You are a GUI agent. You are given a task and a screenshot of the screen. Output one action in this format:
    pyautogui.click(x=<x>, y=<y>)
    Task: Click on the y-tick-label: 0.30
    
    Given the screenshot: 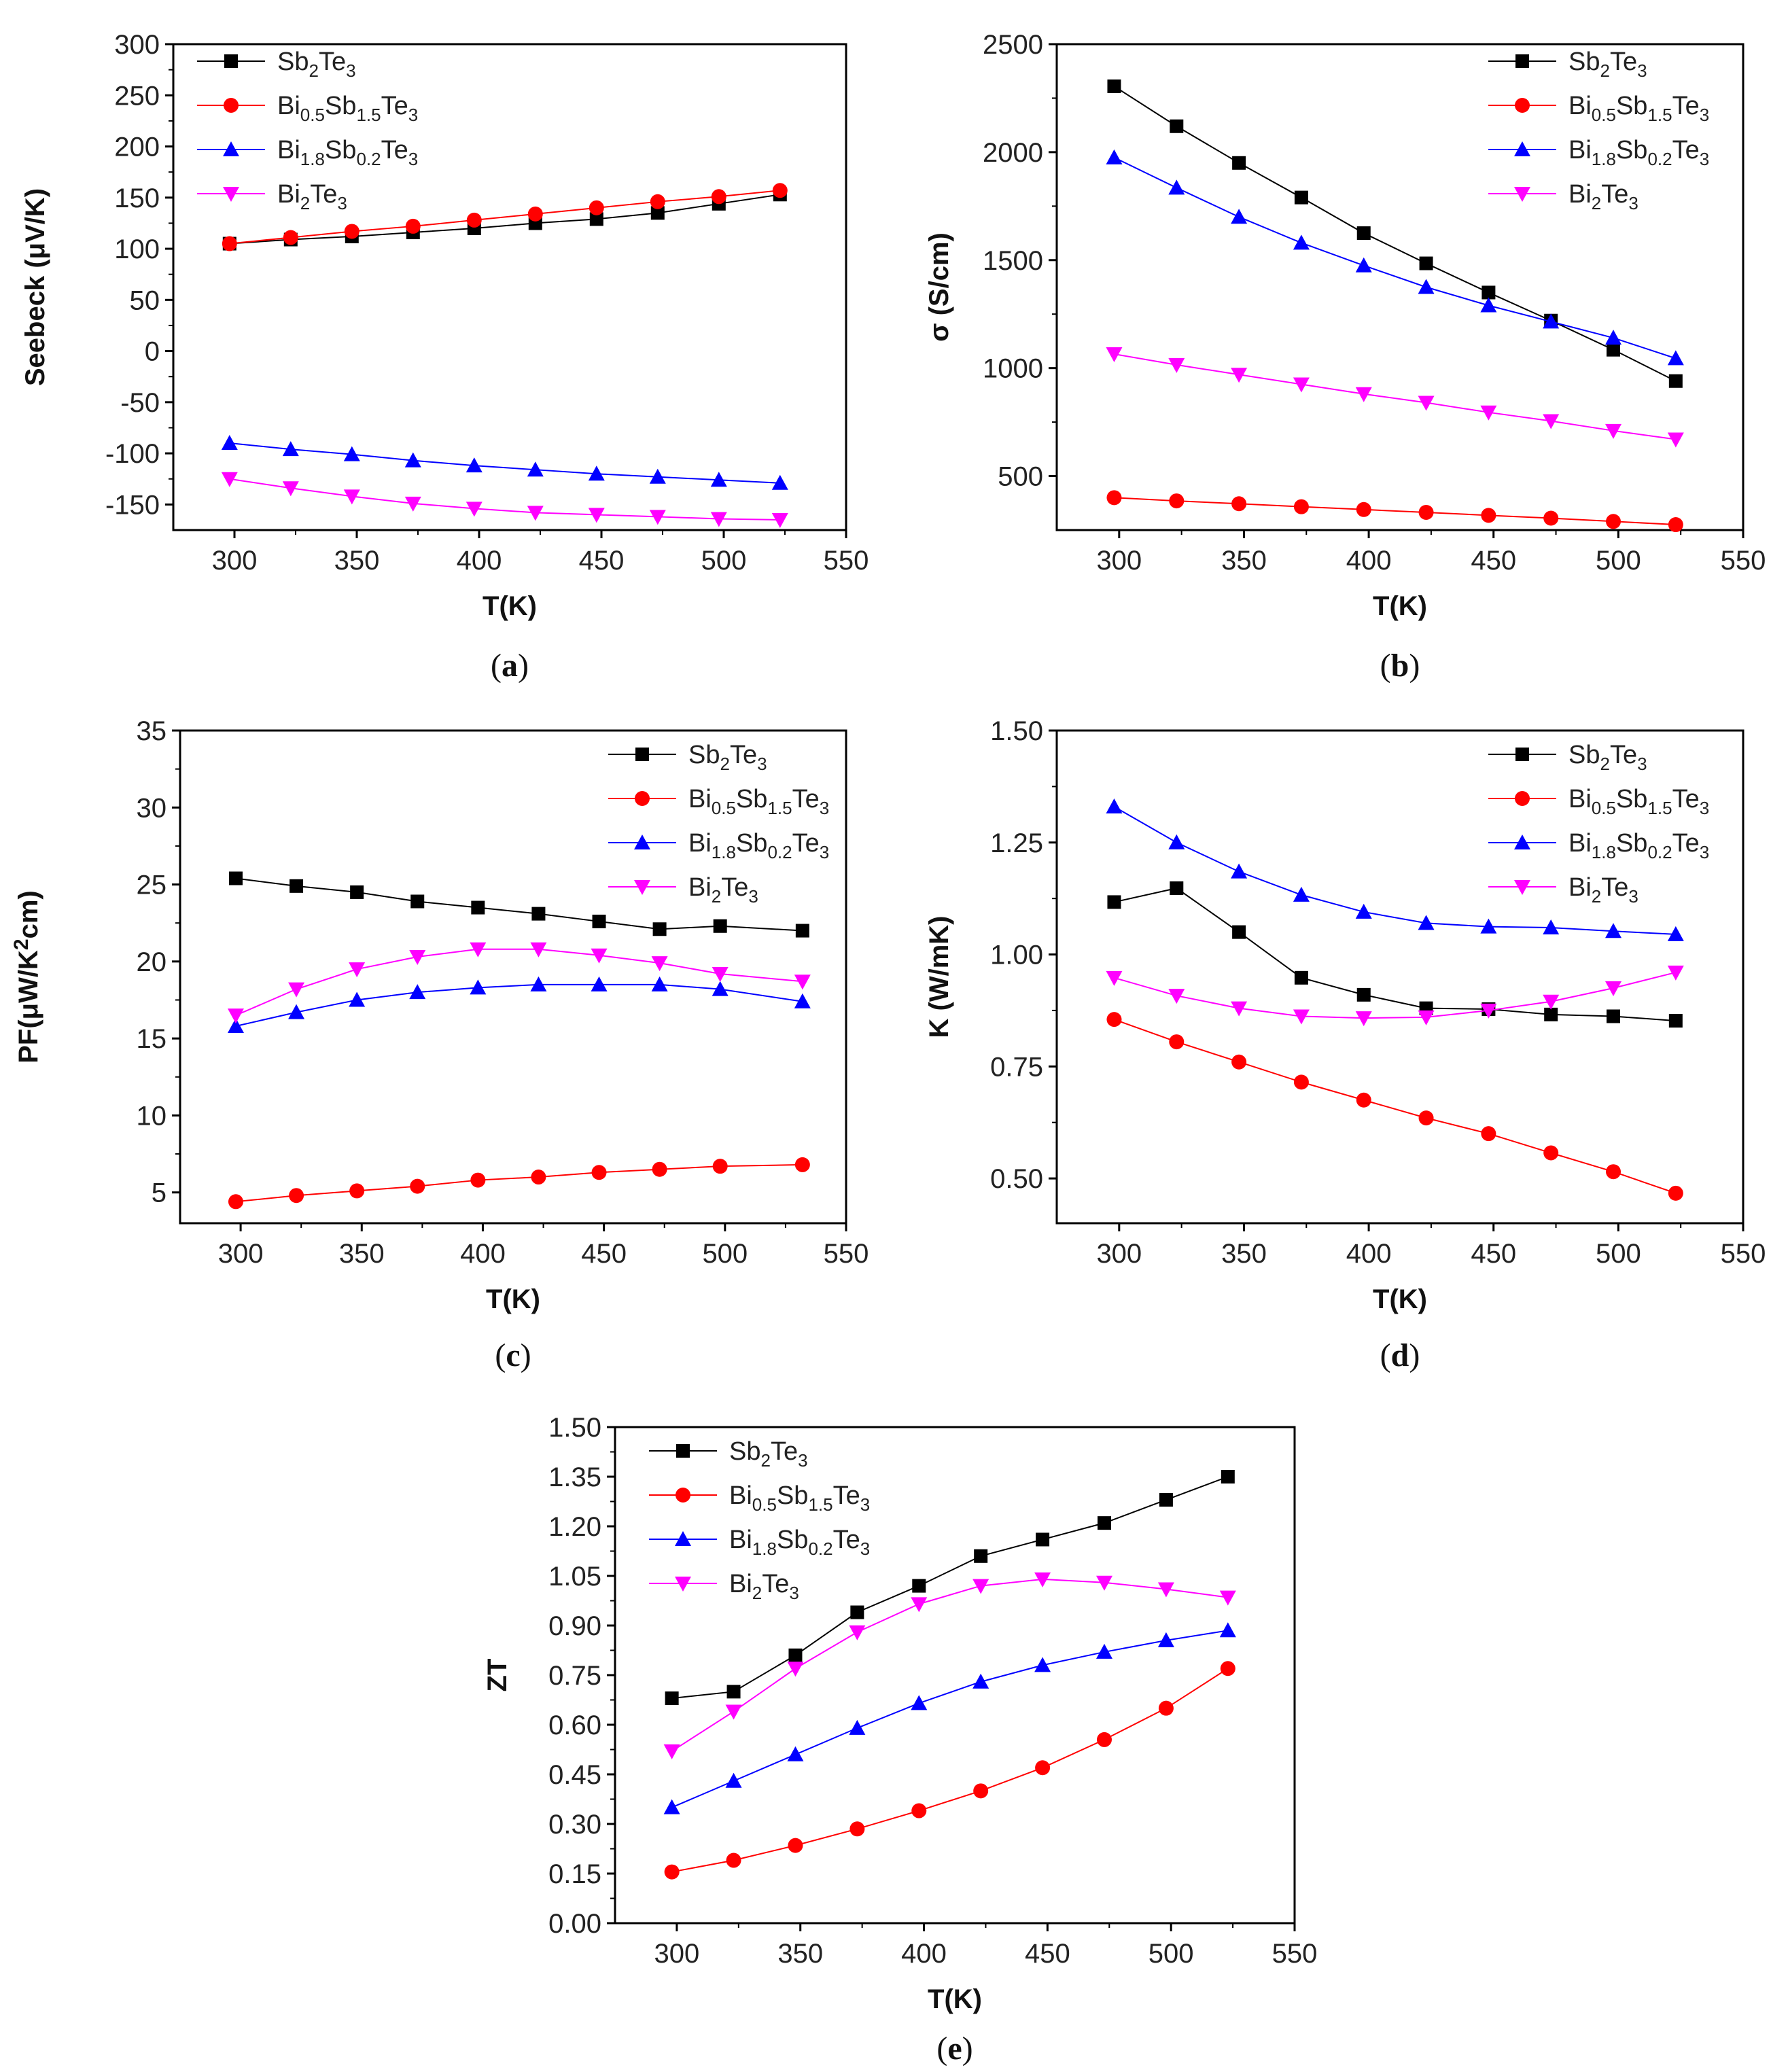 What is the action you would take?
    pyautogui.click(x=574, y=1825)
    